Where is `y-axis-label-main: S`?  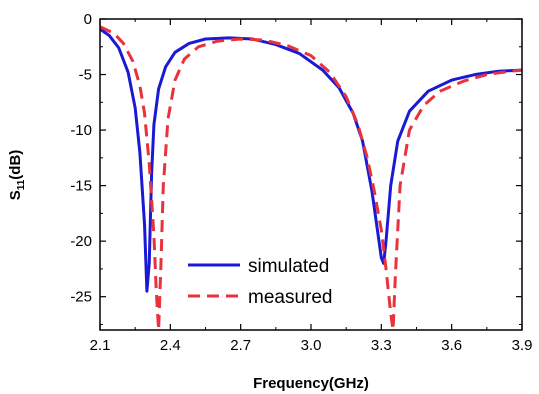 y-axis-label-main: S is located at coordinates (15, 195).